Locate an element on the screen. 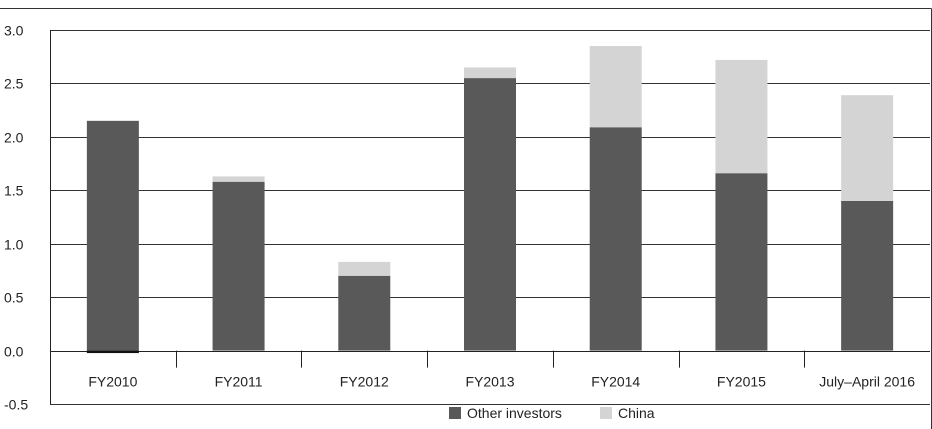 The width and height of the screenshot is (932, 429). x-tick-label: FY2015 is located at coordinates (741, 382).